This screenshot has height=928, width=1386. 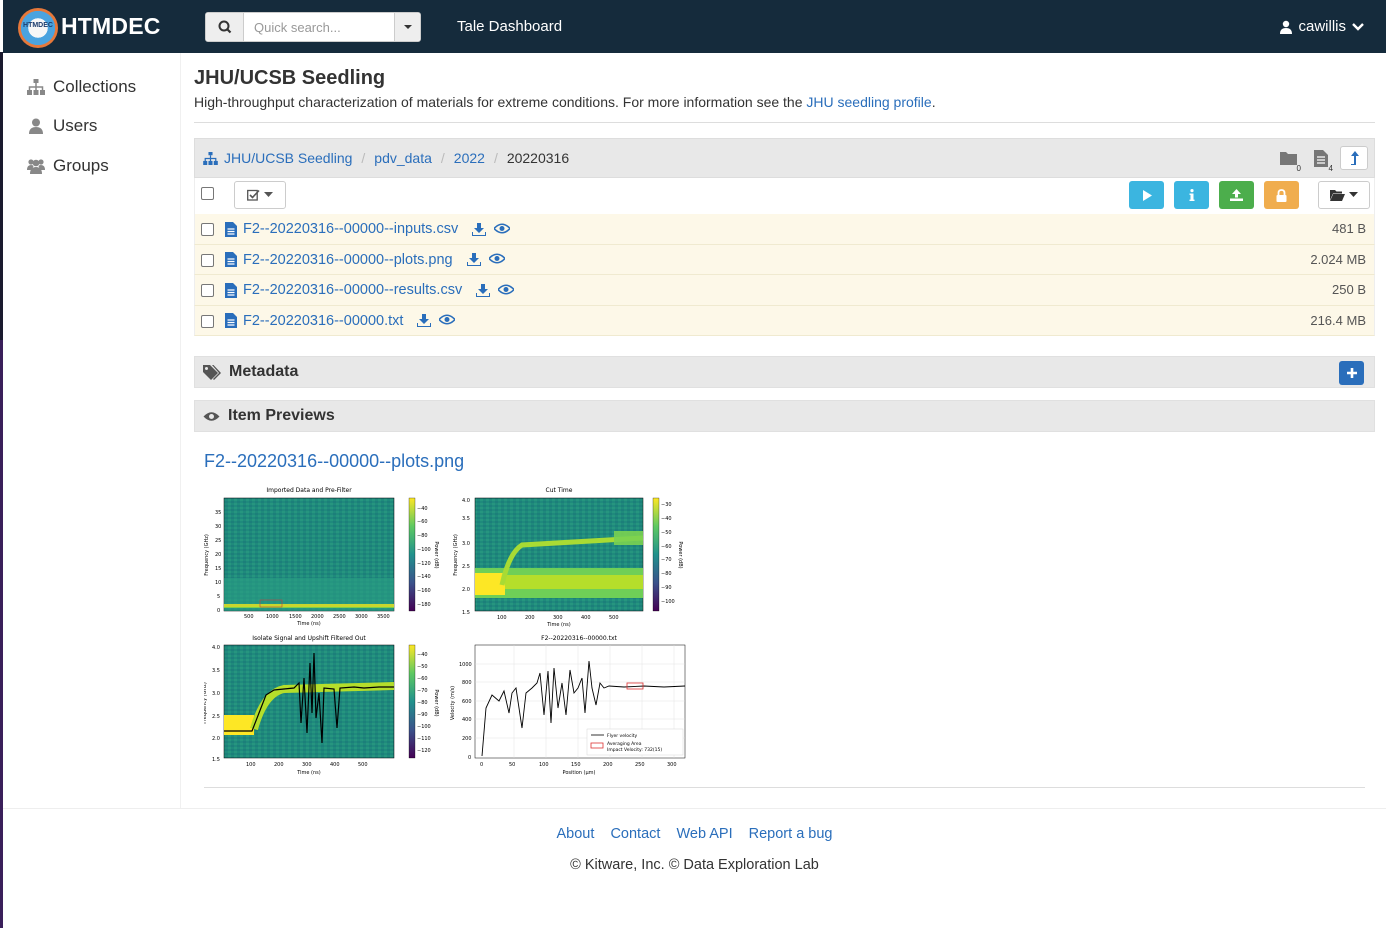 What do you see at coordinates (1288, 158) in the screenshot?
I see `folder-icon` at bounding box center [1288, 158].